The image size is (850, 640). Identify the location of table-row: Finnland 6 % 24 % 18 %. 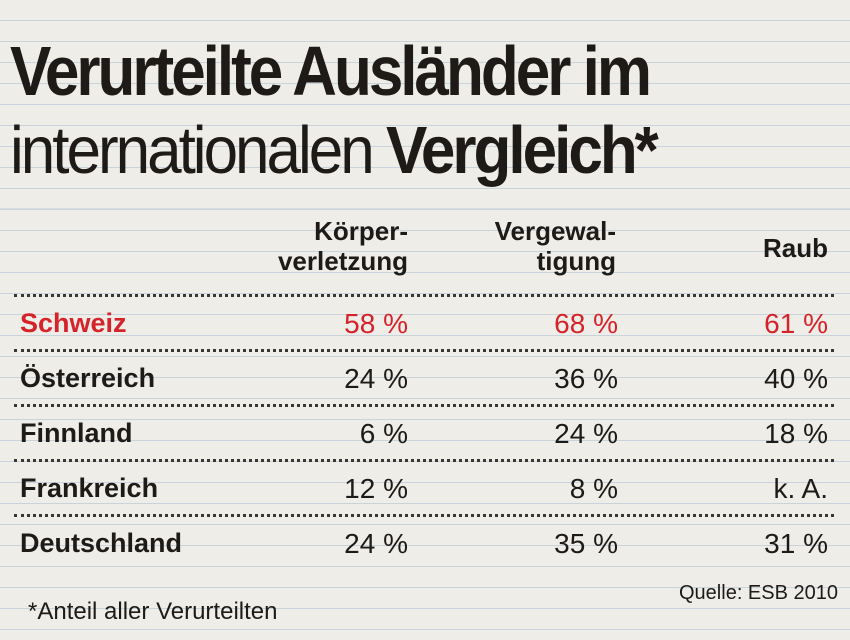
(424, 431).